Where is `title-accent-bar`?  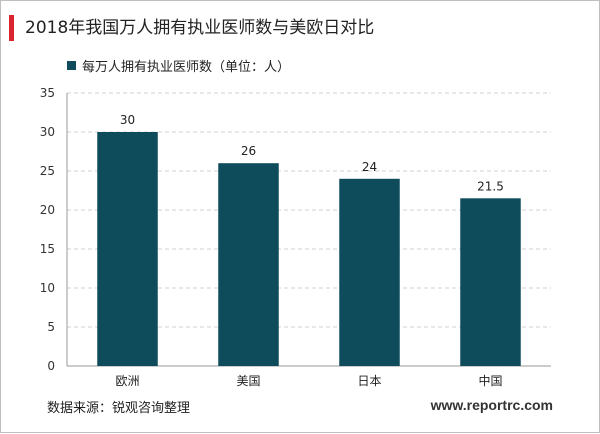
title-accent-bar is located at coordinates (11, 28).